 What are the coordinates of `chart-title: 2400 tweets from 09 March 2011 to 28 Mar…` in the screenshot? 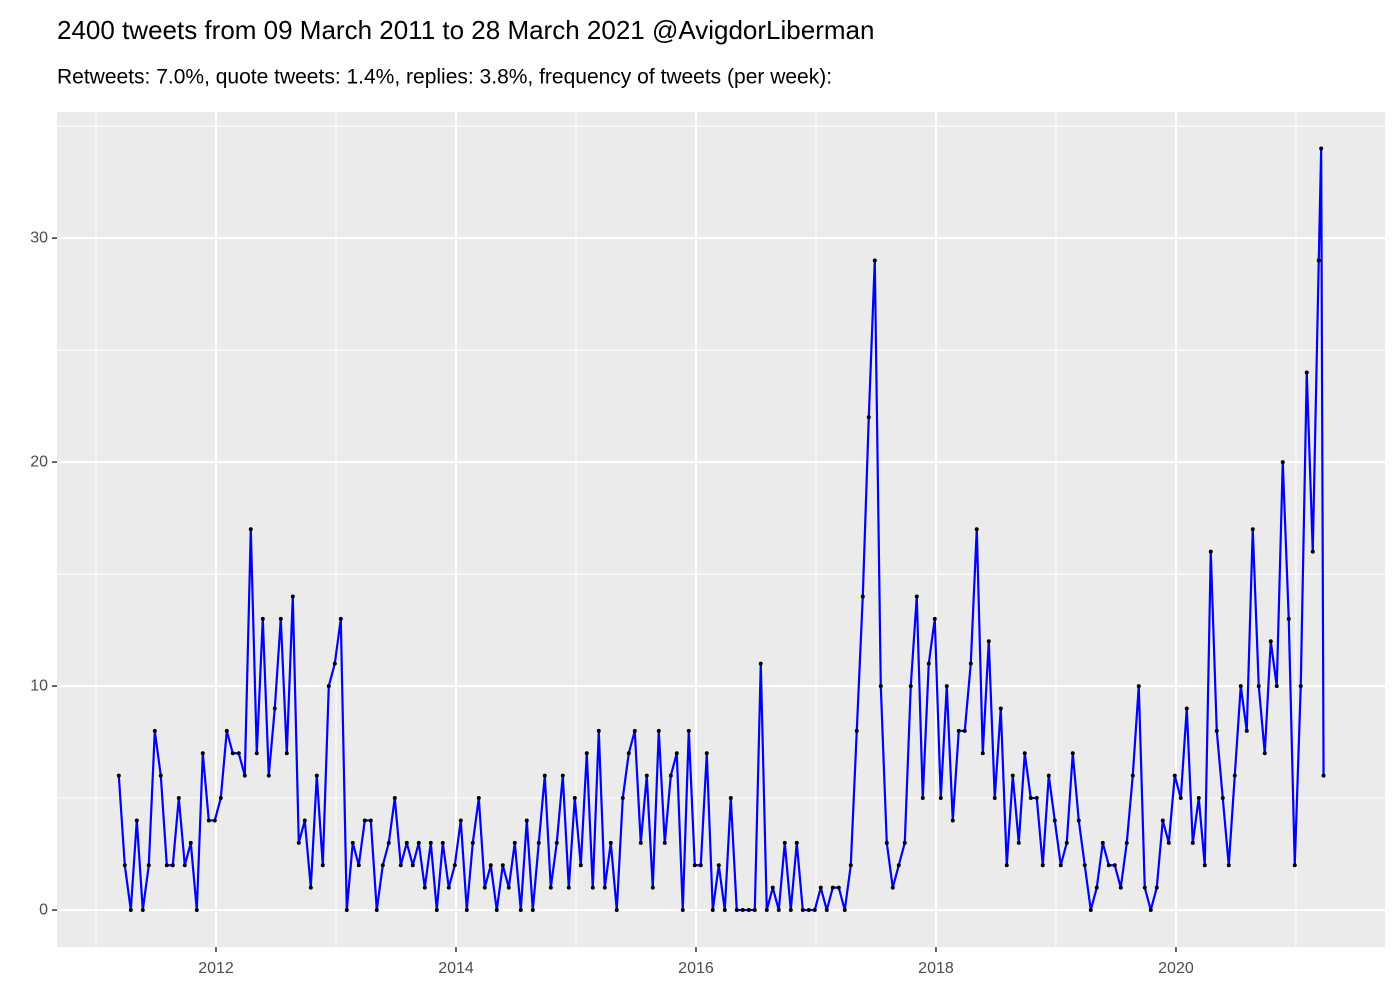 It's located at (465, 30).